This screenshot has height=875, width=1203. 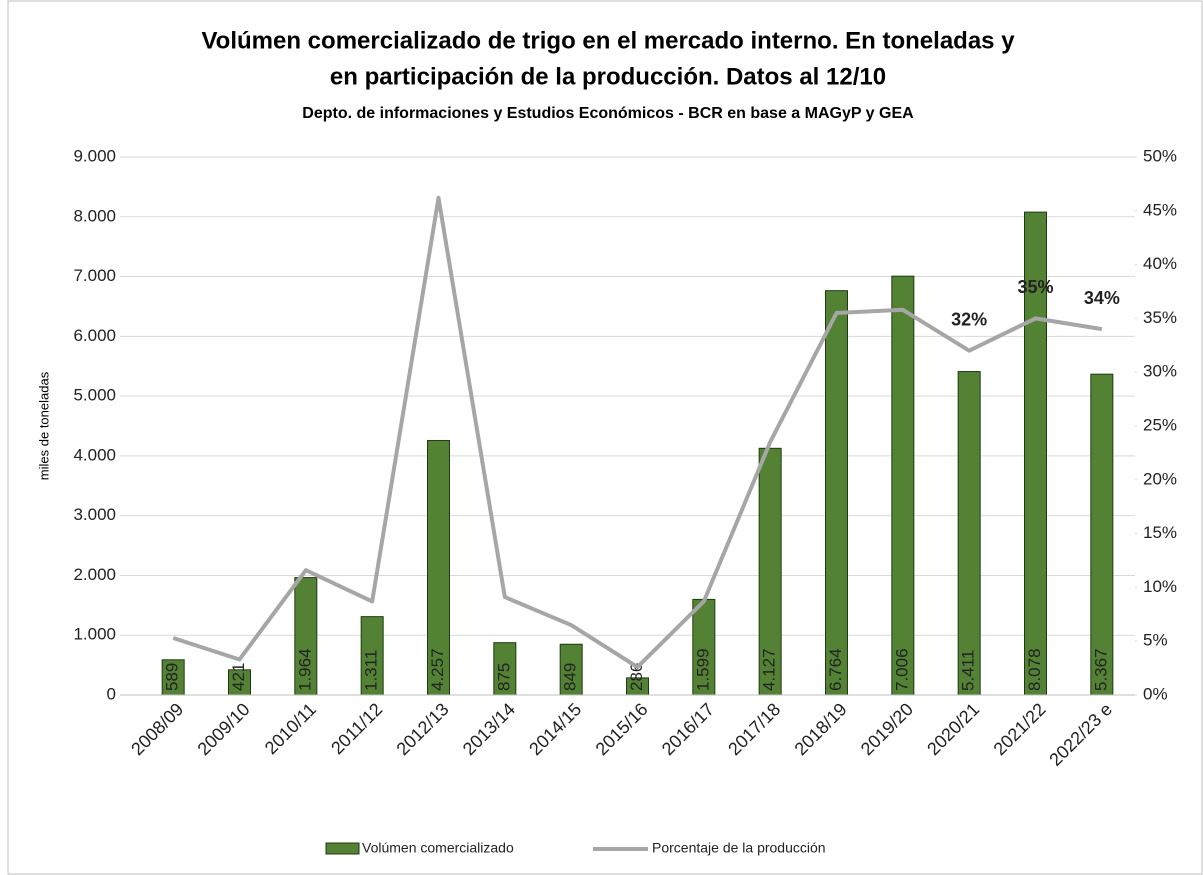 What do you see at coordinates (94, 395) in the screenshot?
I see `y-tick-label: 5.000` at bounding box center [94, 395].